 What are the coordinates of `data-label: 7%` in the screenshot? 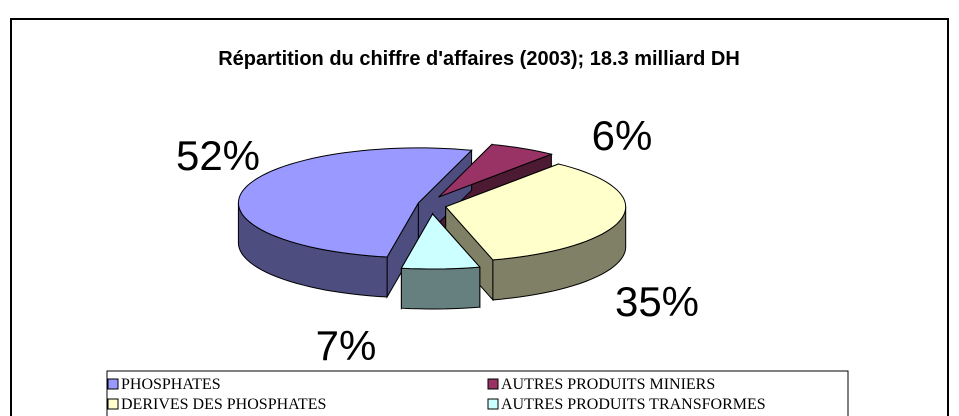 It's located at (346, 345).